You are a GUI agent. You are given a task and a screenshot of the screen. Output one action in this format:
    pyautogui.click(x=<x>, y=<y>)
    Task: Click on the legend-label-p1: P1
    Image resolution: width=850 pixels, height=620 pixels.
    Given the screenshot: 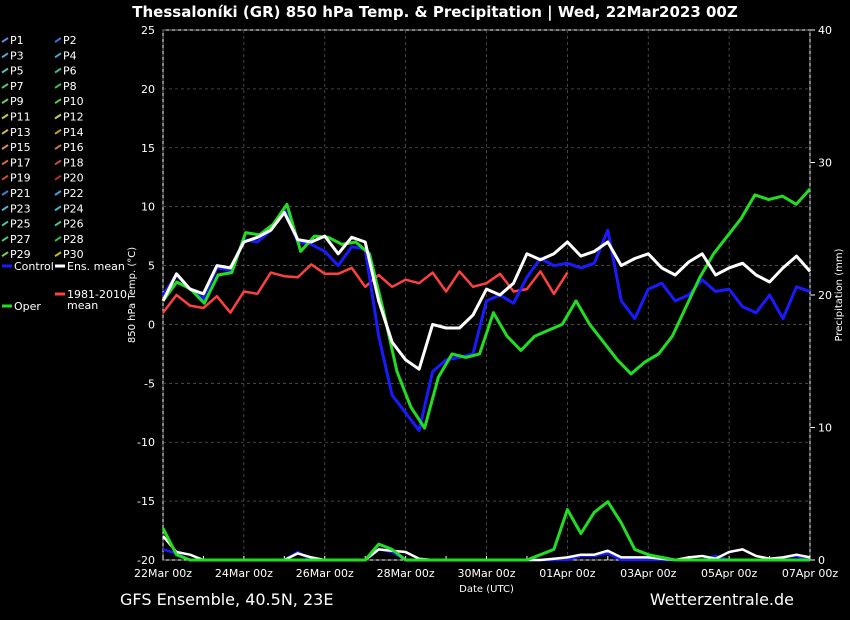 What is the action you would take?
    pyautogui.click(x=17, y=40)
    